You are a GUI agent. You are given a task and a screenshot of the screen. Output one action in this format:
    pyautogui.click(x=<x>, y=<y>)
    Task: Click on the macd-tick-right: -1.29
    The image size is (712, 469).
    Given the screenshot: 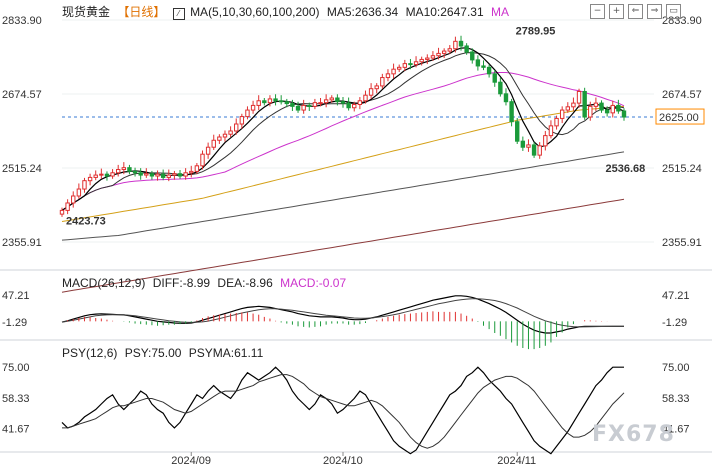 What is the action you would take?
    pyautogui.click(x=674, y=323)
    